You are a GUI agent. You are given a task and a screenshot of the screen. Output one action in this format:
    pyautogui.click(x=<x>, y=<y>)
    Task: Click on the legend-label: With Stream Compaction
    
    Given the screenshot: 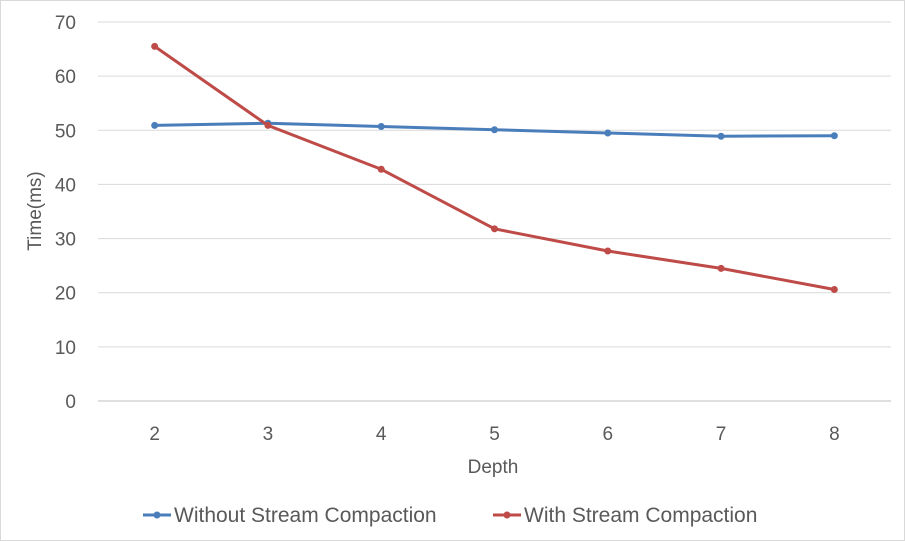 What is the action you would take?
    pyautogui.click(x=640, y=515)
    